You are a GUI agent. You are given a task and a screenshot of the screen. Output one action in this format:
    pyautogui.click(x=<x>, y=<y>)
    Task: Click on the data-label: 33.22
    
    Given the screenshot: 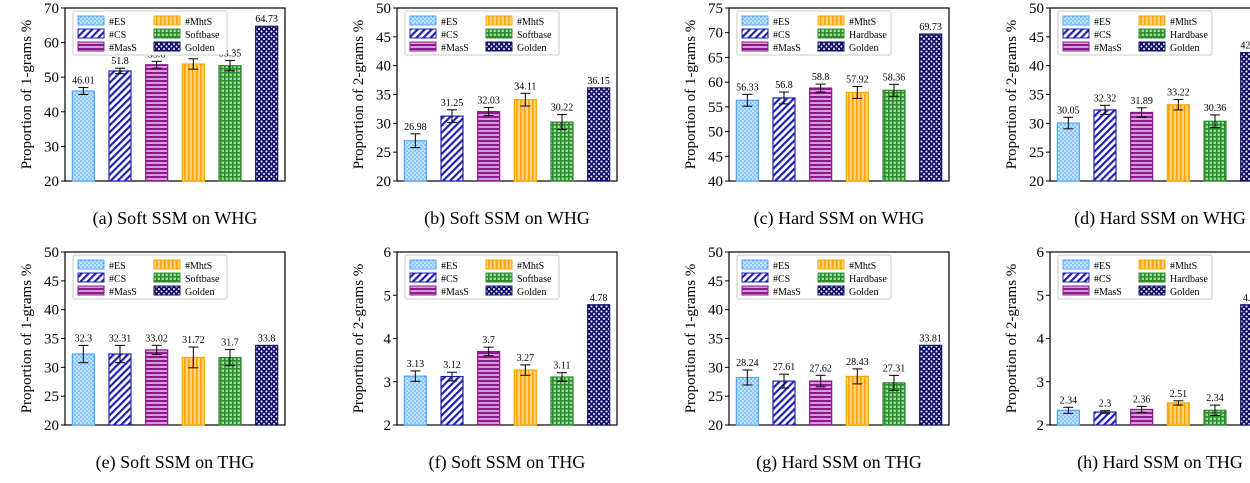 What is the action you would take?
    pyautogui.click(x=1178, y=93)
    